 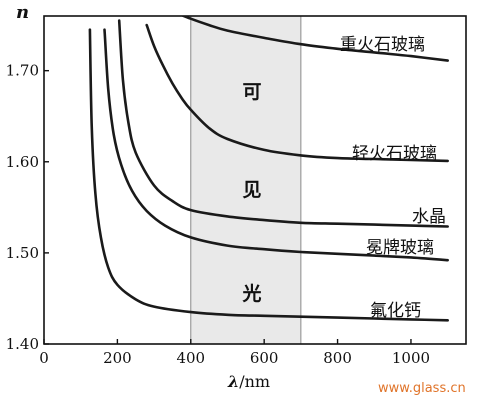 What do you see at coordinates (44, 358) in the screenshot?
I see `x-tick-label: 0` at bounding box center [44, 358].